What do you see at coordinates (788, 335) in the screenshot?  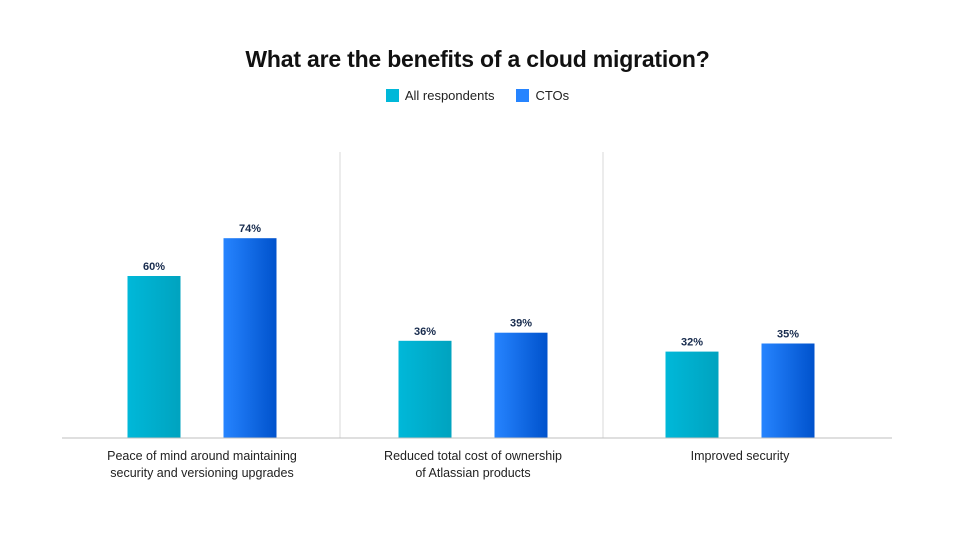 I see `value-label-ctos-3: 35%` at bounding box center [788, 335].